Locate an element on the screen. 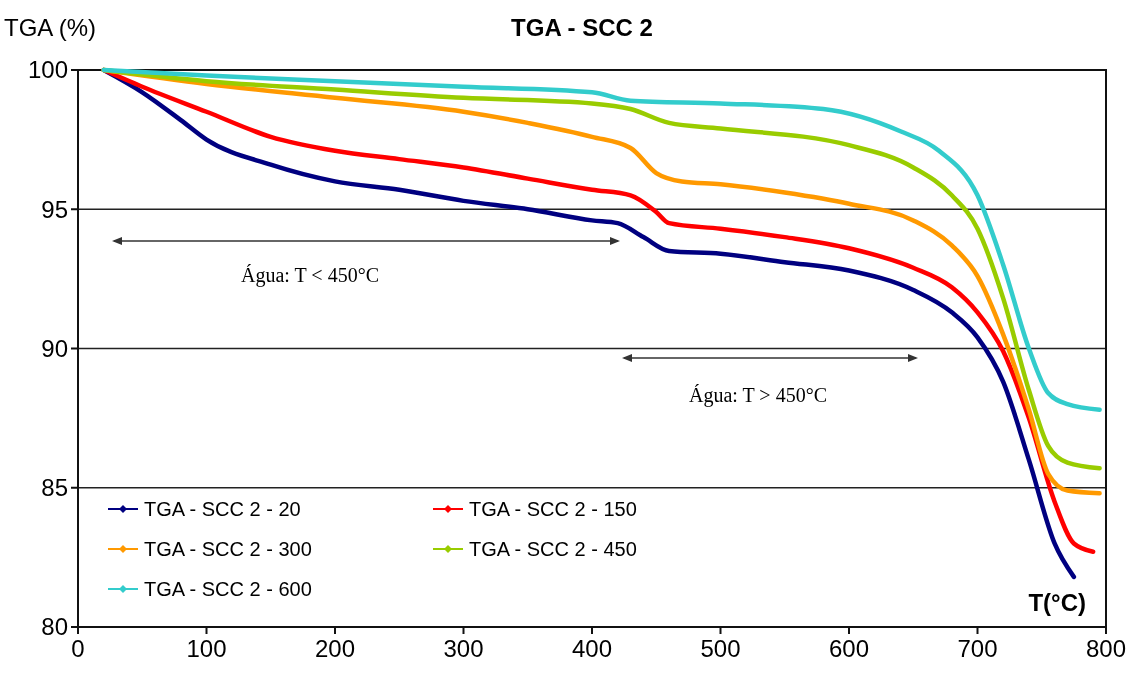  x-tick-label: 600 is located at coordinates (849, 648).